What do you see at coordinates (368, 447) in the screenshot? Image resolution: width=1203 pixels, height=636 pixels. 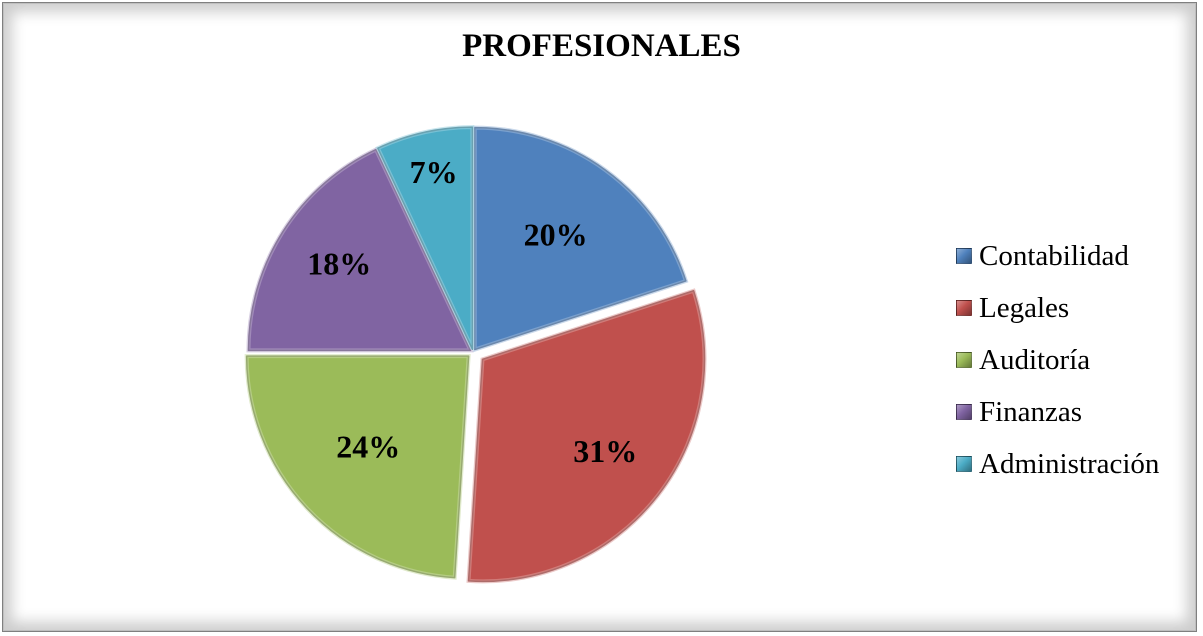 I see `data-label-auditoria: 24%` at bounding box center [368, 447].